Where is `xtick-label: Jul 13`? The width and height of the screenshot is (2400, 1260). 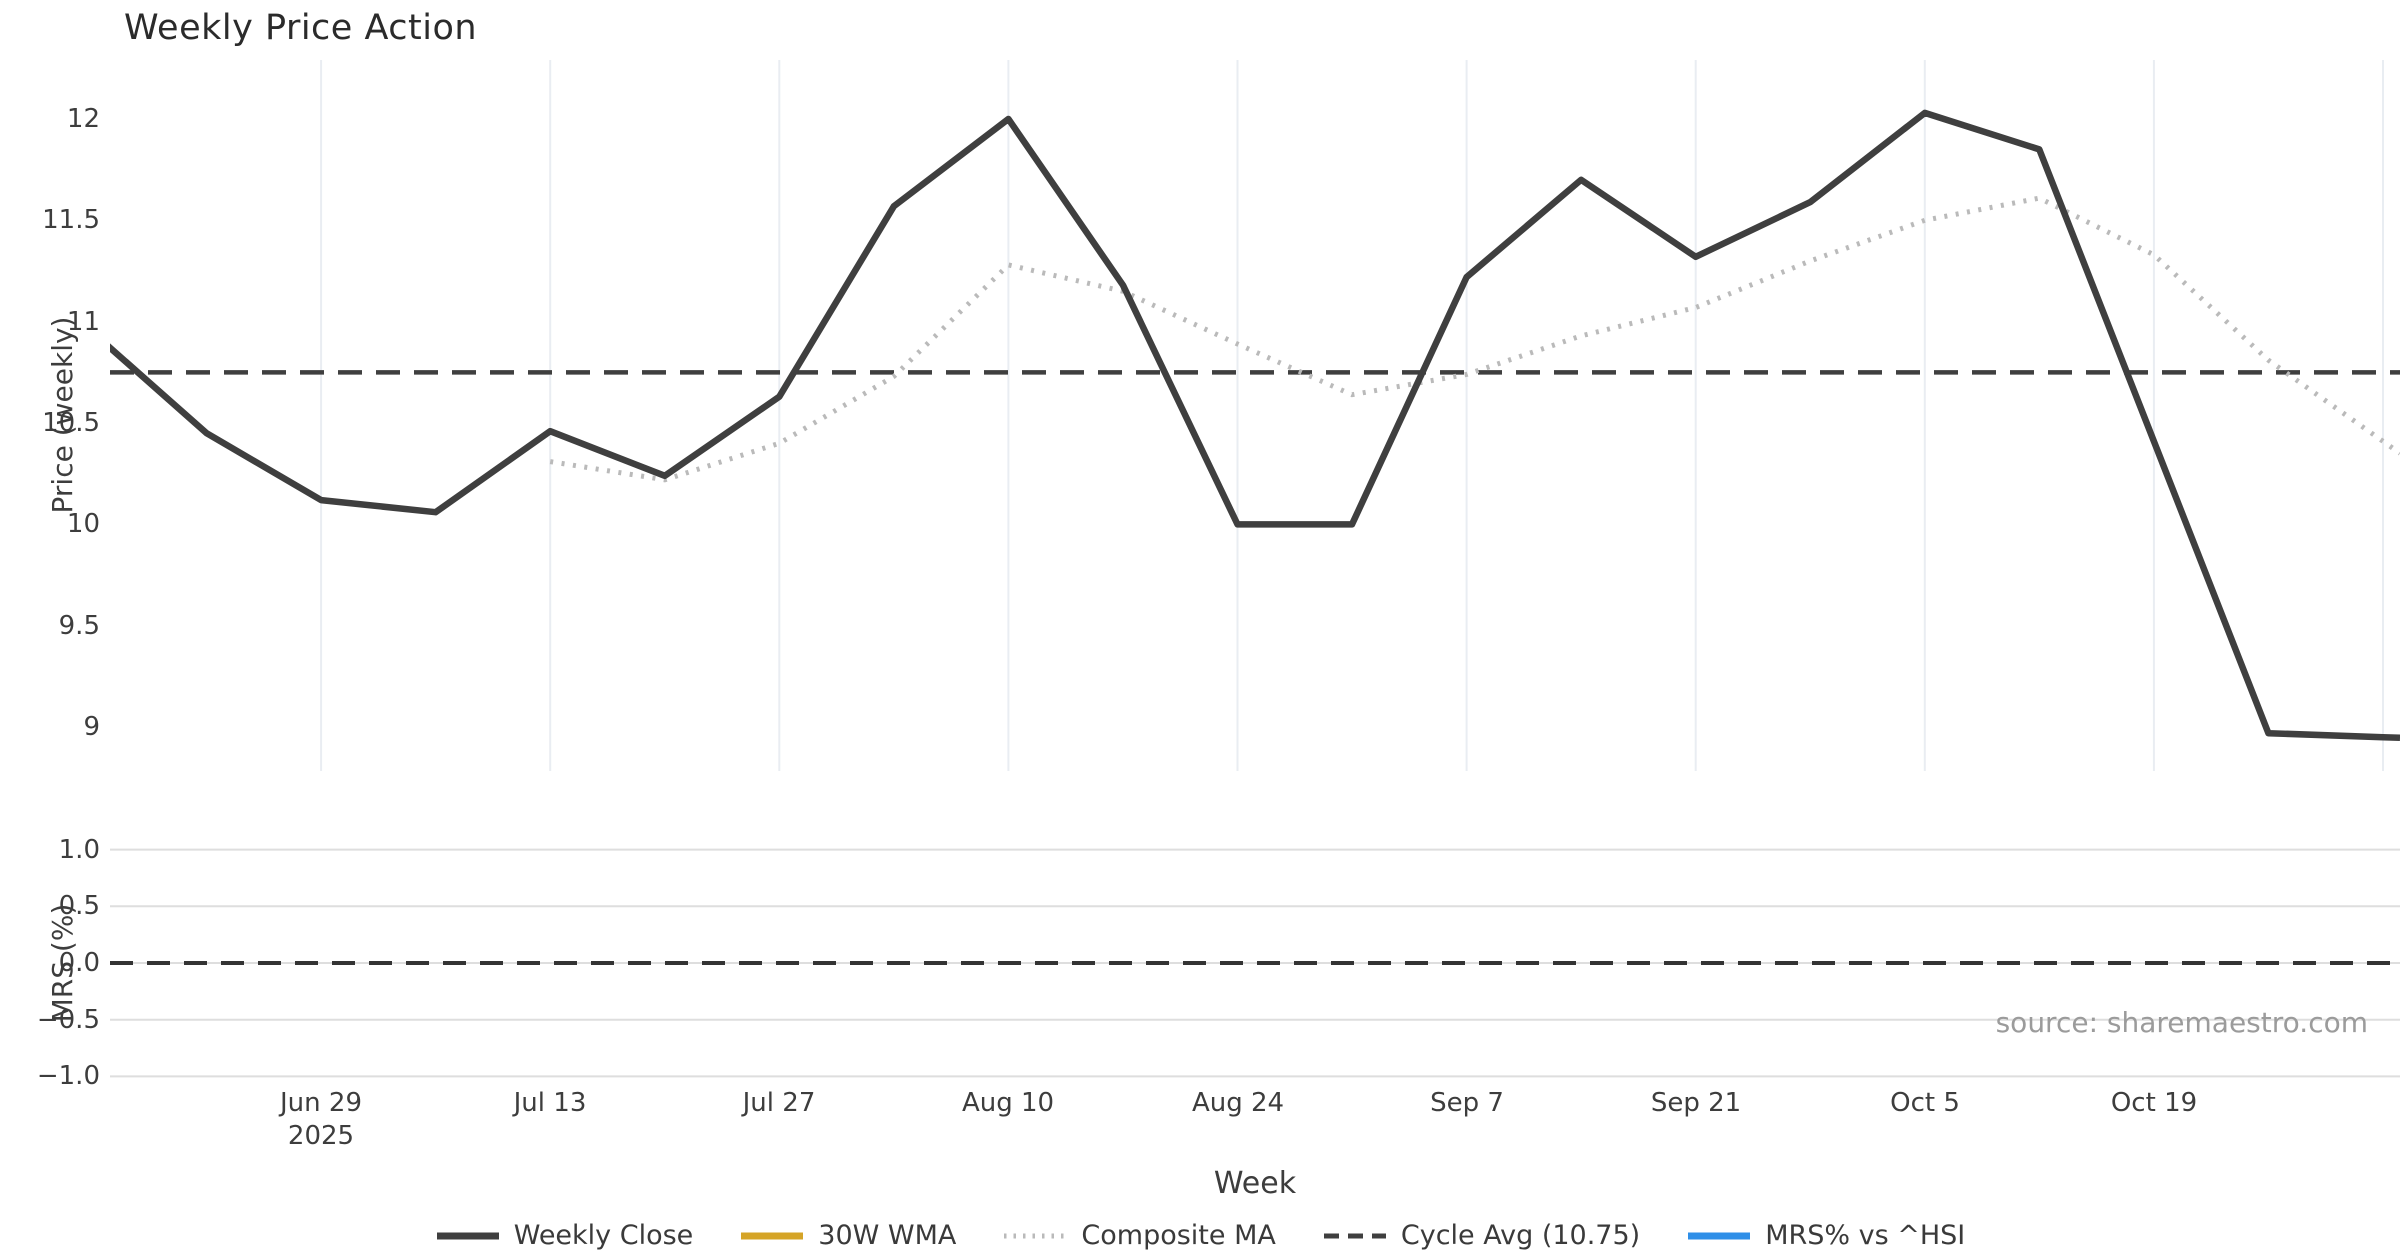 xtick-label: Jul 13 is located at coordinates (550, 1103).